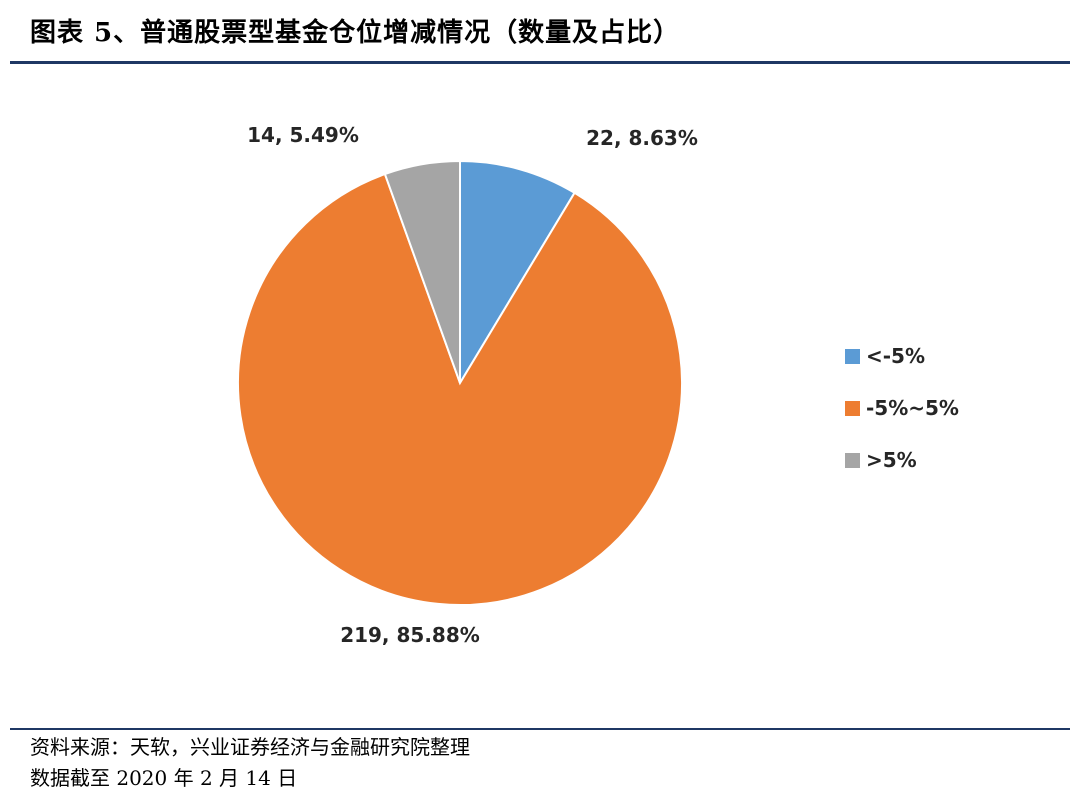 This screenshot has height=806, width=1080. I want to click on data-label: 14, 5.49%, so click(303, 135).